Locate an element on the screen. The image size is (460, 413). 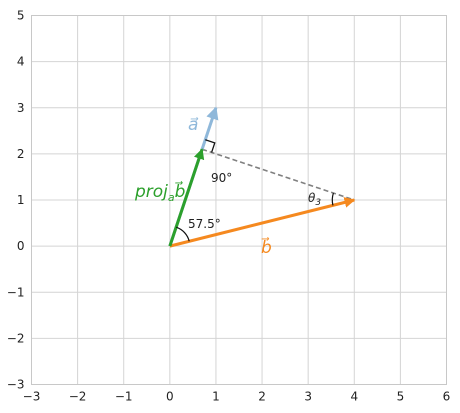
y-tick-label: −2 is located at coordinates (16, 338).